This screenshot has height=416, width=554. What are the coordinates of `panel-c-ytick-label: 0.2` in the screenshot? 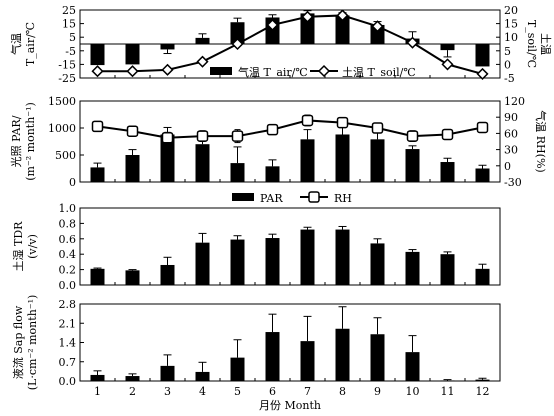 It's located at (68, 270).